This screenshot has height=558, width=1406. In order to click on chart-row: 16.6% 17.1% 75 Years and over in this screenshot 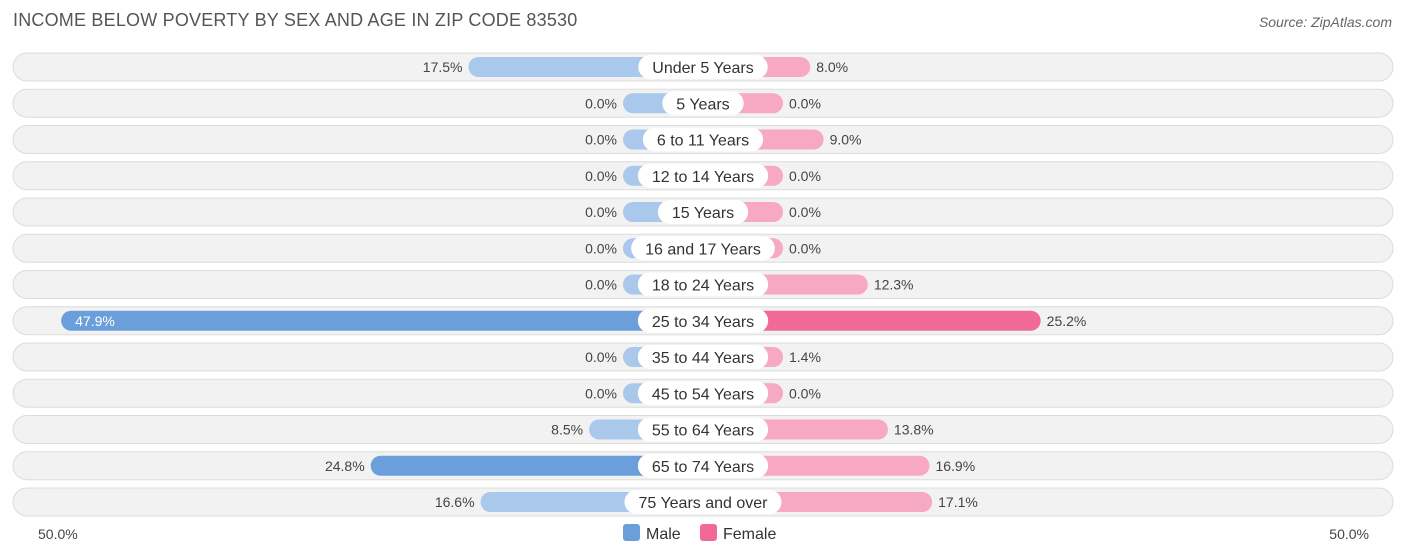, I will do `click(703, 502)`.